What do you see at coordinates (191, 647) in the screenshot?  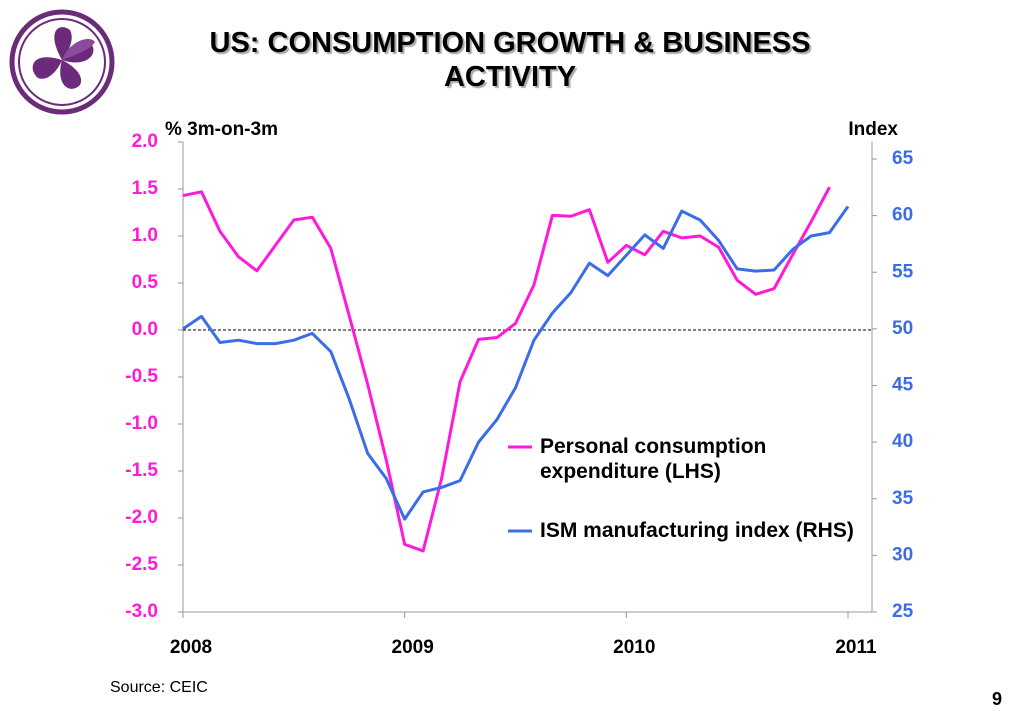 I see `x-tick-label: 2008` at bounding box center [191, 647].